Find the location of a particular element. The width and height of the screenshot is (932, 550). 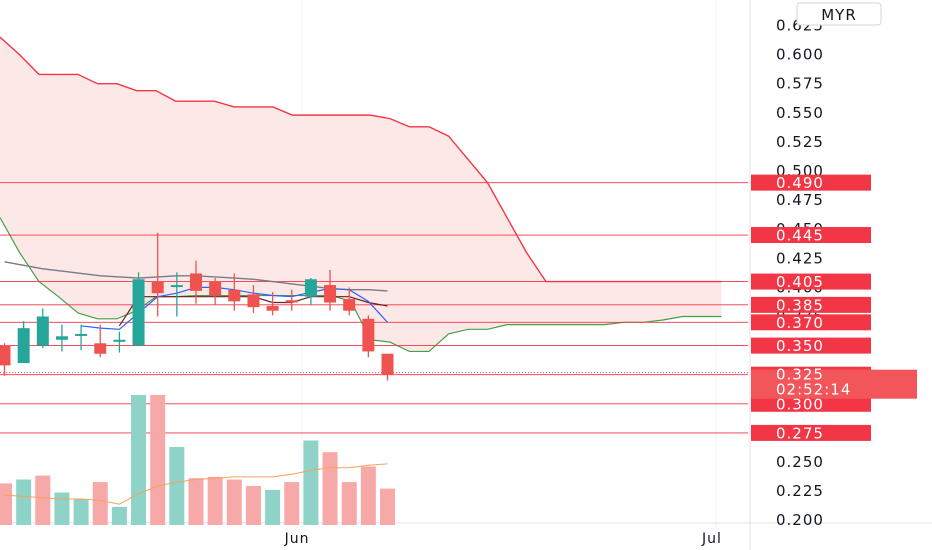

price-tick-label: 0.200 is located at coordinates (800, 520).